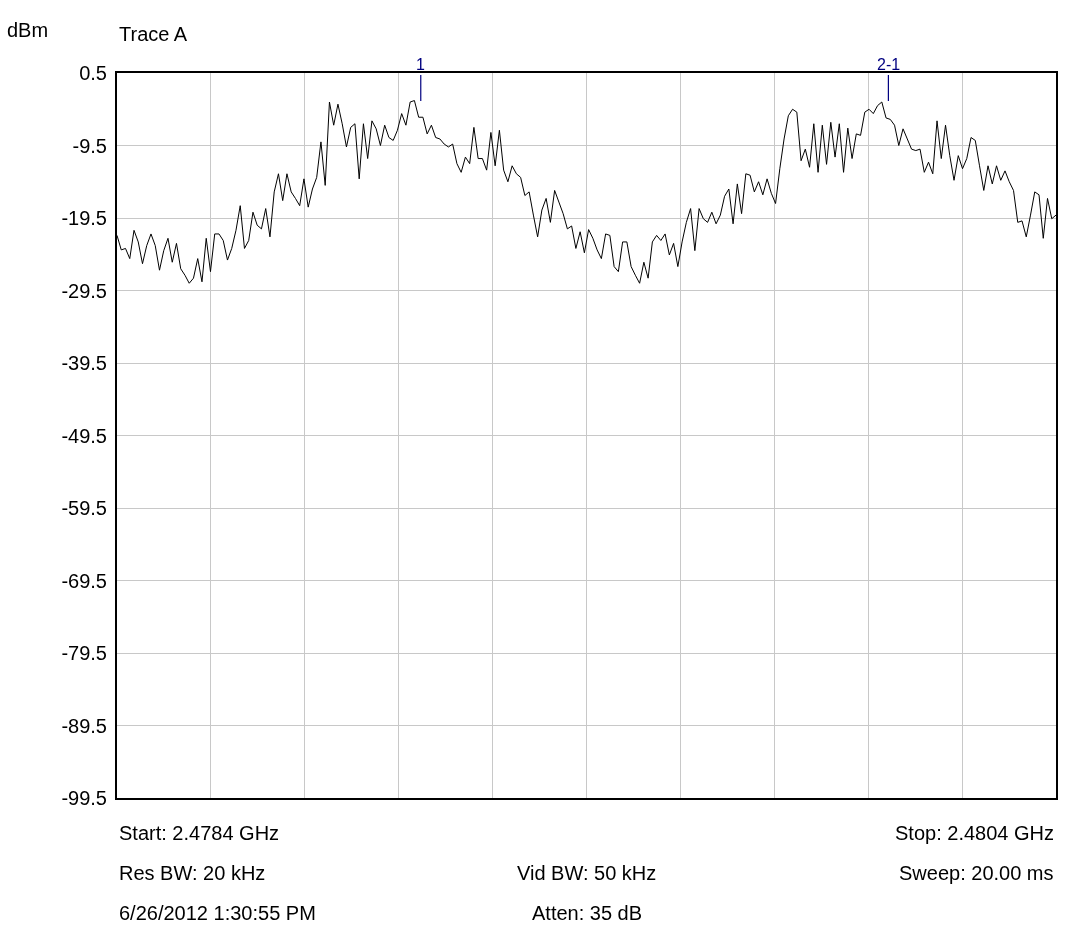 The image size is (1078, 938). What do you see at coordinates (192, 873) in the screenshot?
I see `text: Res BW: 20 kHz` at bounding box center [192, 873].